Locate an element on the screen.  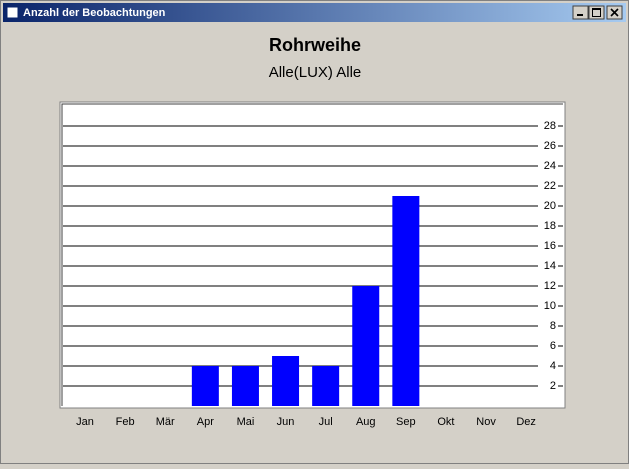
x-tick-label: Okt is located at coordinates (445, 422).